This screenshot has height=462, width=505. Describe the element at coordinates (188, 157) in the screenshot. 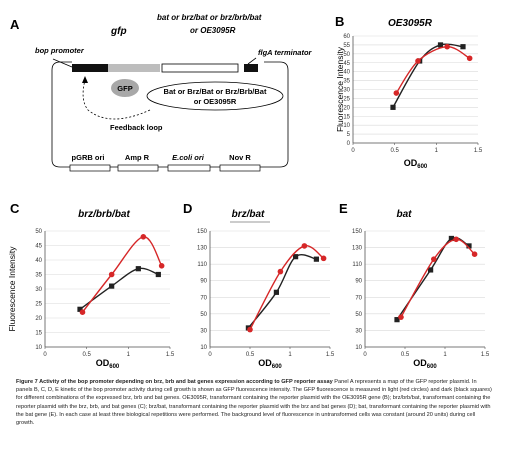

I see `element-label: E.coli ori` at that location.